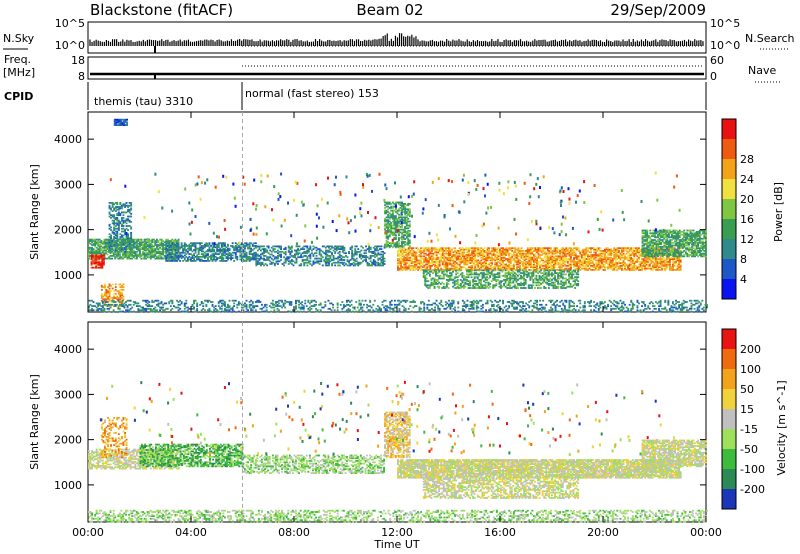 The width and height of the screenshot is (800, 554). I want to click on power-colorbar-tick: 12, so click(747, 239).